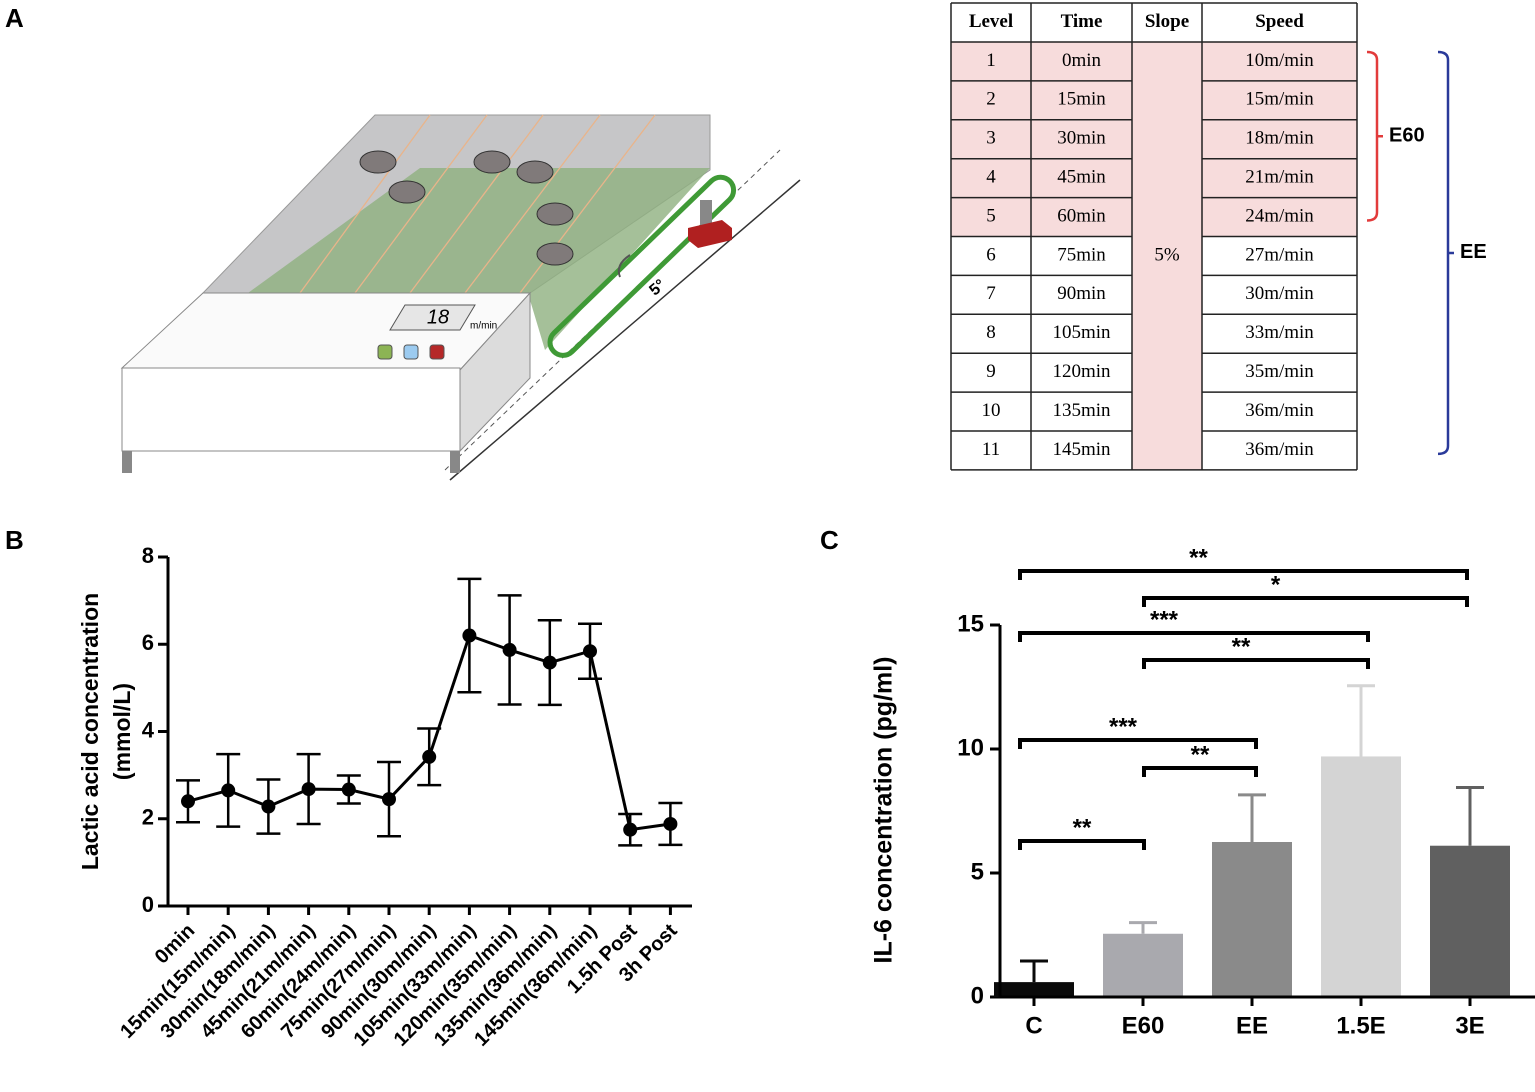 The width and height of the screenshot is (1535, 1092). Describe the element at coordinates (1143, 1025) in the screenshot. I see `x-tick-label: E60` at that location.